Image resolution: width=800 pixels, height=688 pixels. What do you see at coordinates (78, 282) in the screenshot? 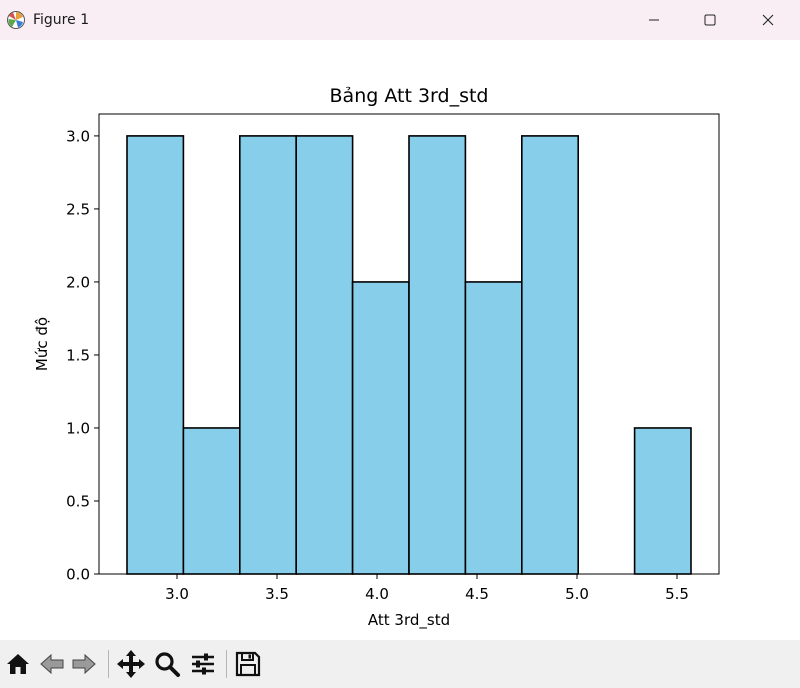
I see `y-tick-label: 2.0` at bounding box center [78, 282].